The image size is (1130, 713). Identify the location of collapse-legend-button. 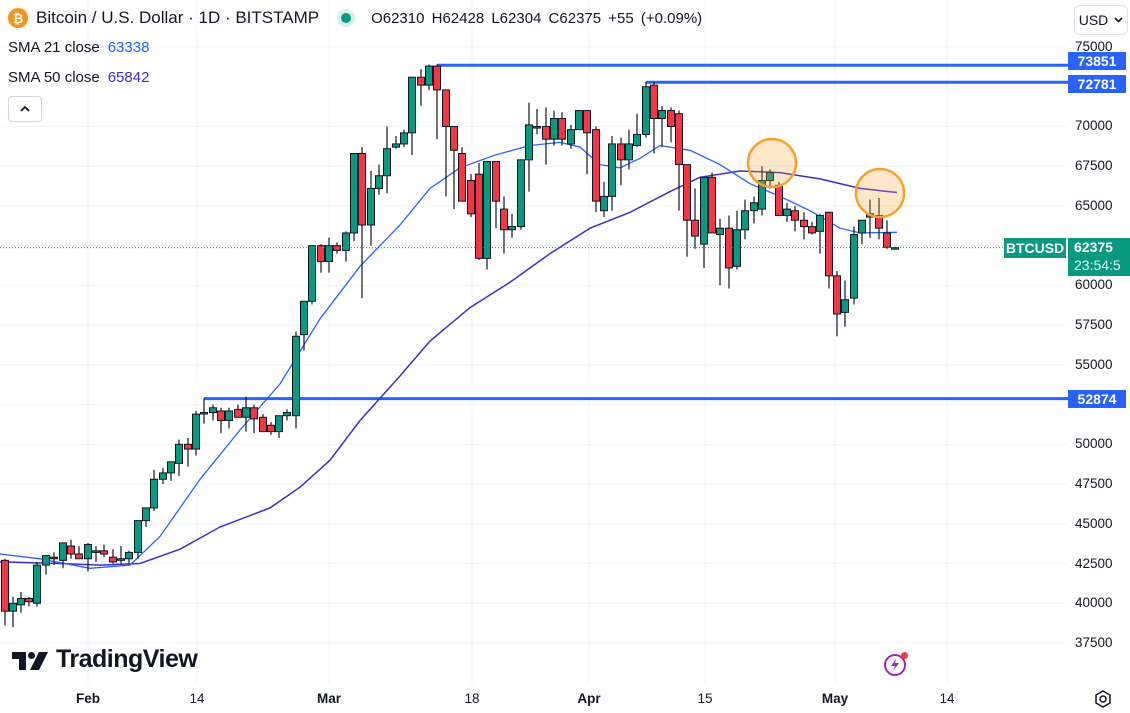
(25, 109).